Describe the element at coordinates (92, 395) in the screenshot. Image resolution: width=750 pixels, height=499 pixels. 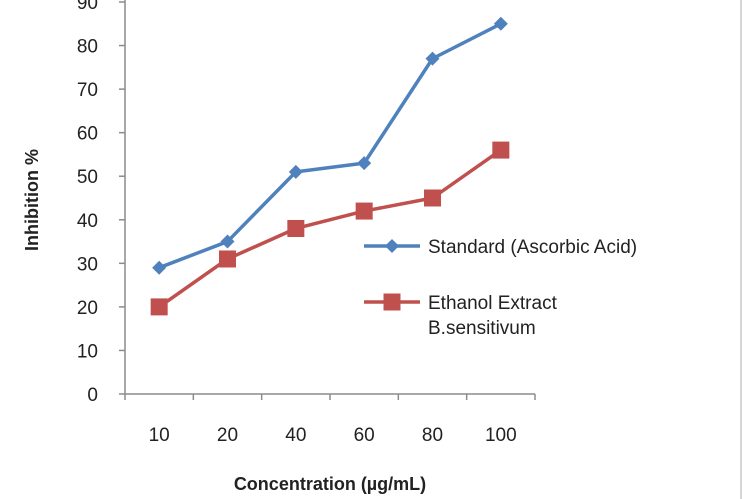
I see `y-tick-label: 0` at that location.